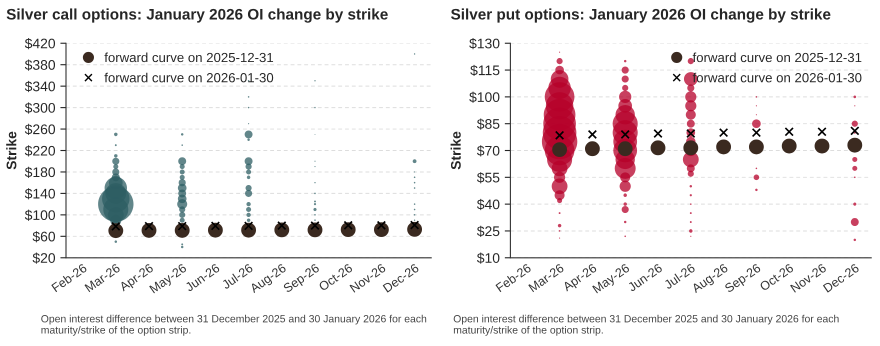 The height and width of the screenshot is (346, 880). What do you see at coordinates (40, 151) in the screenshot?
I see `y-tick-label: $220` at bounding box center [40, 151].